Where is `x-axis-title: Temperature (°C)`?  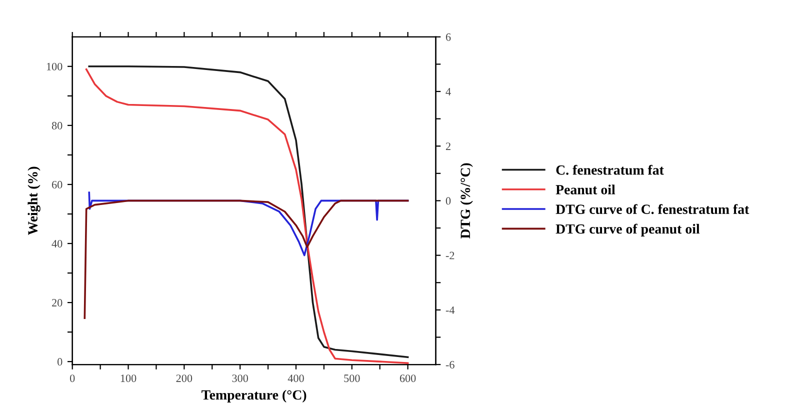
x-axis-title: Temperature (°C) is located at coordinates (254, 396).